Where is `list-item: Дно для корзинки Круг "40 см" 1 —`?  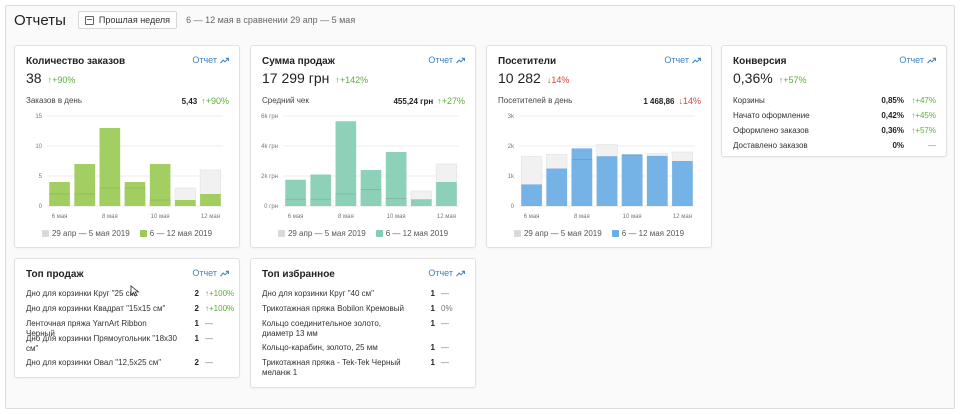
list-item: Дно для корзинки Круг "40 см" 1 — is located at coordinates (355, 293).